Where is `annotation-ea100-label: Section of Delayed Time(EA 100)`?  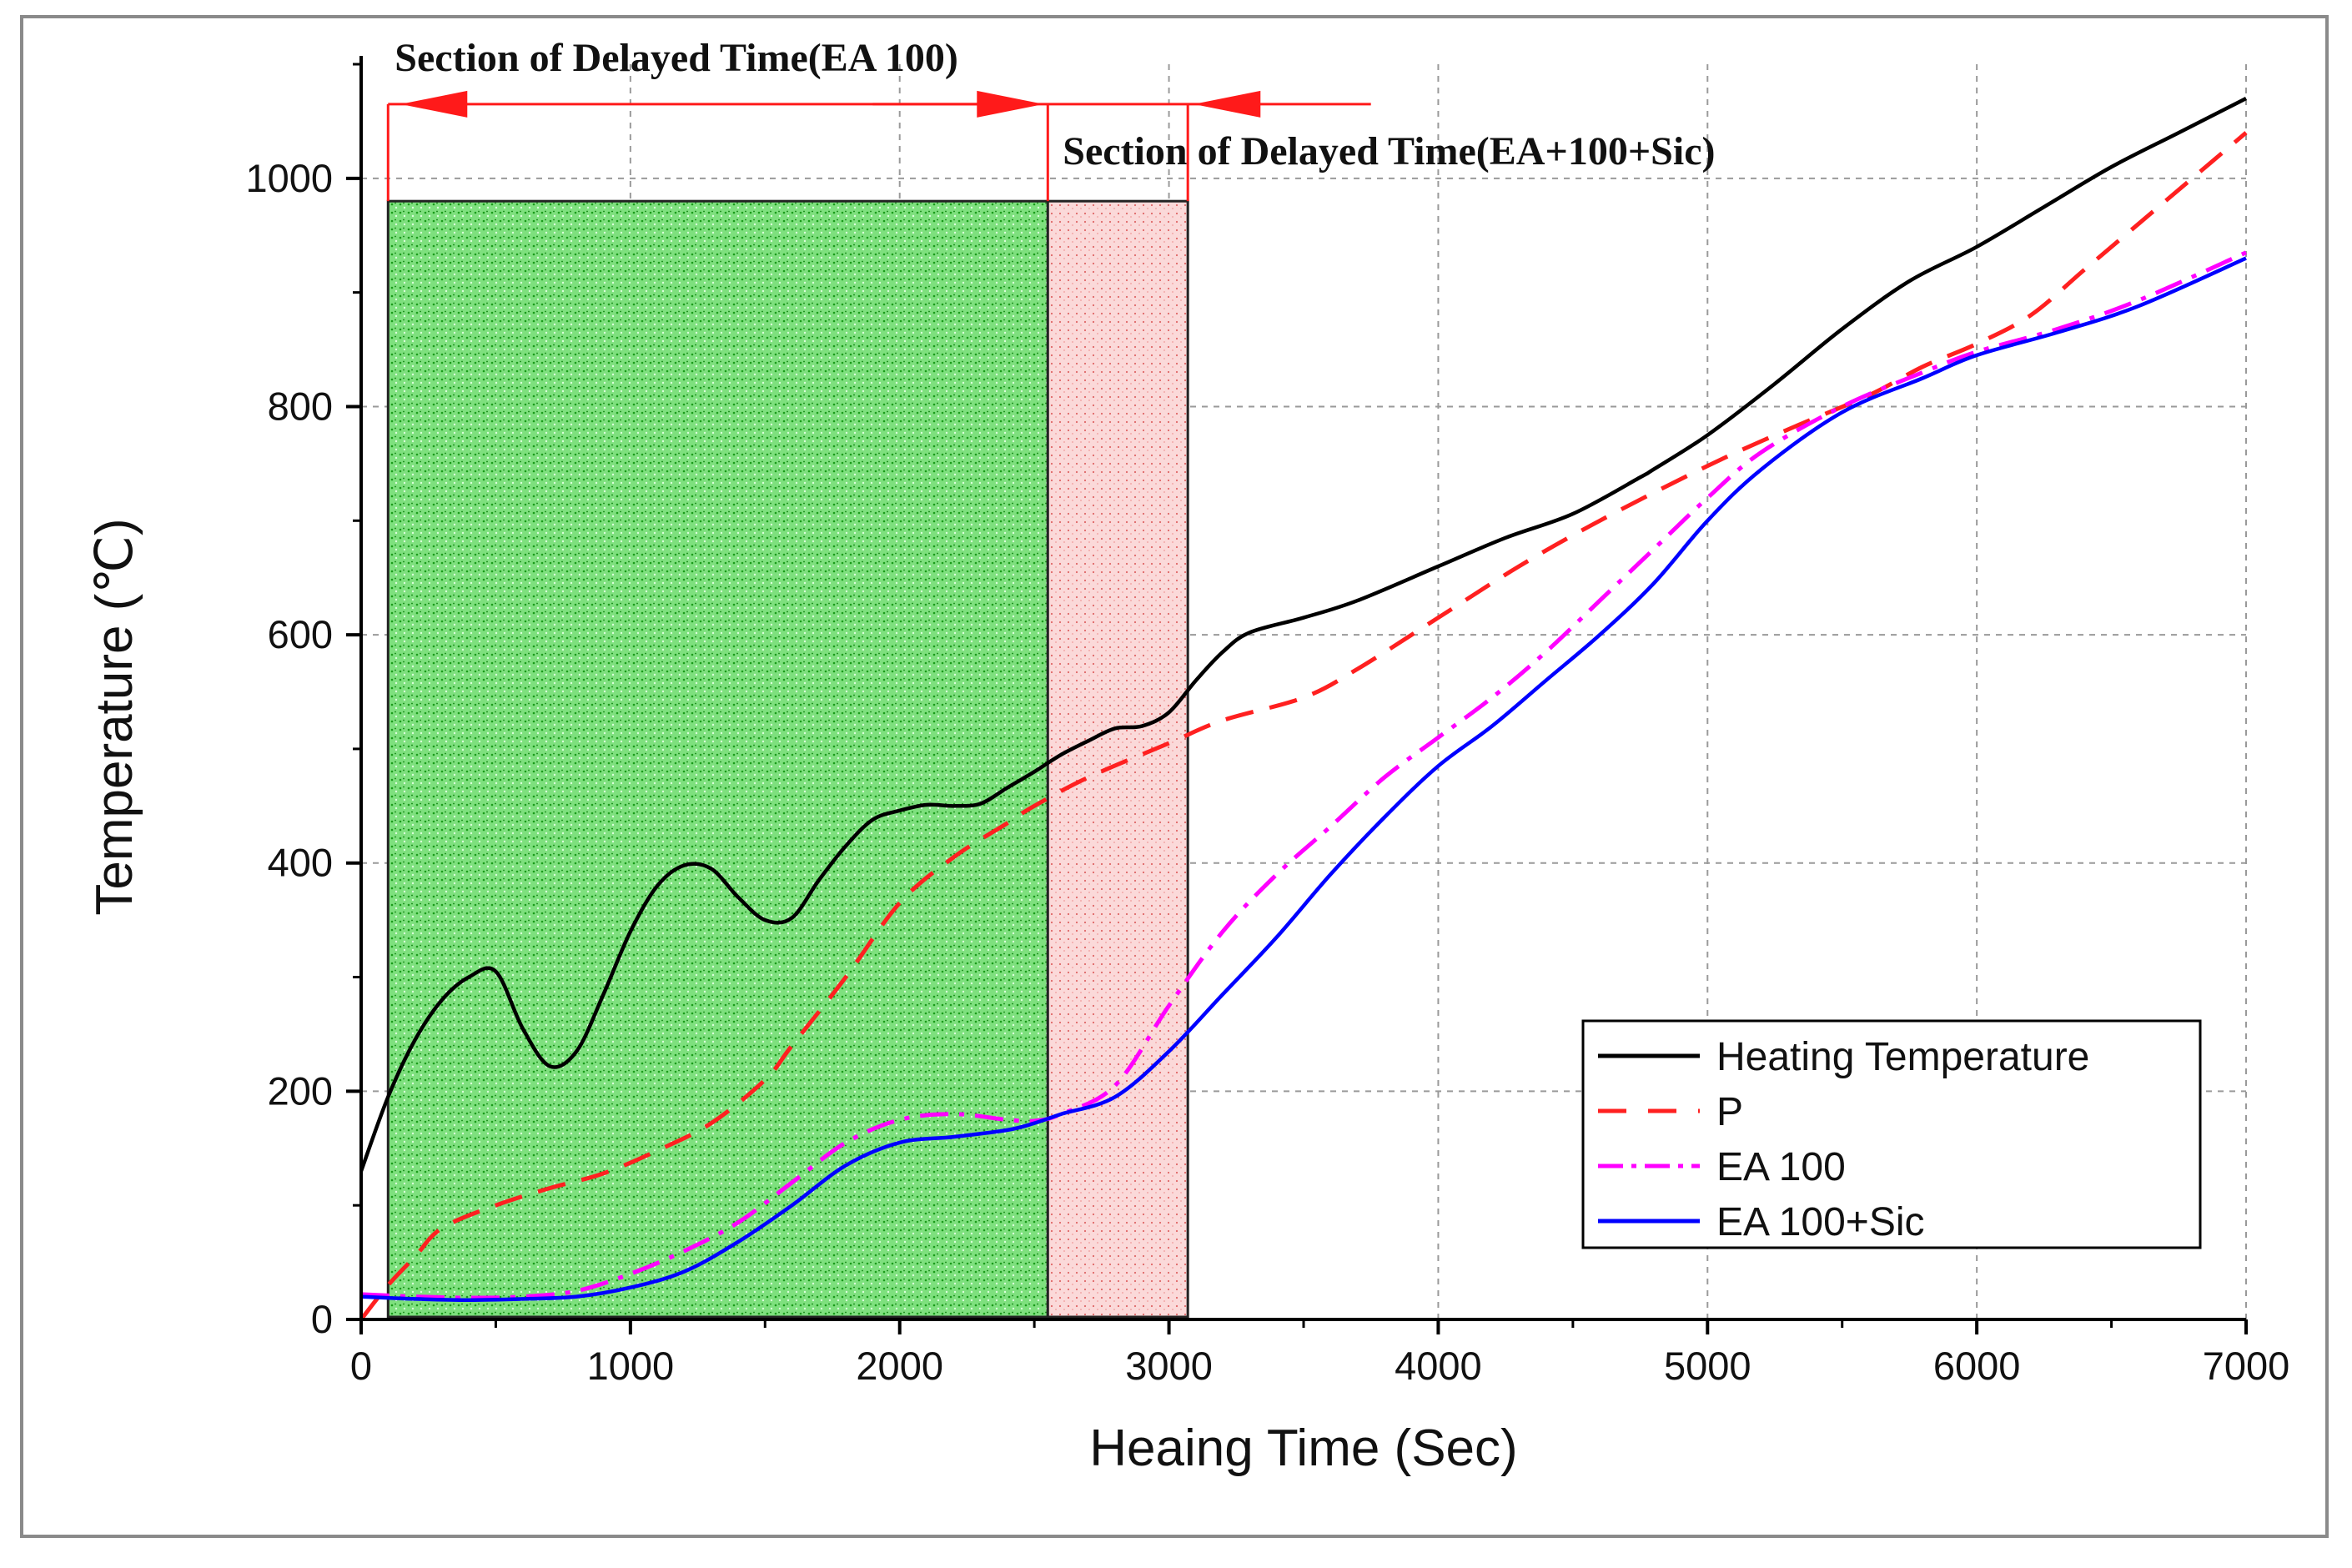 annotation-ea100-label: Section of Delayed Time(EA 100) is located at coordinates (676, 58).